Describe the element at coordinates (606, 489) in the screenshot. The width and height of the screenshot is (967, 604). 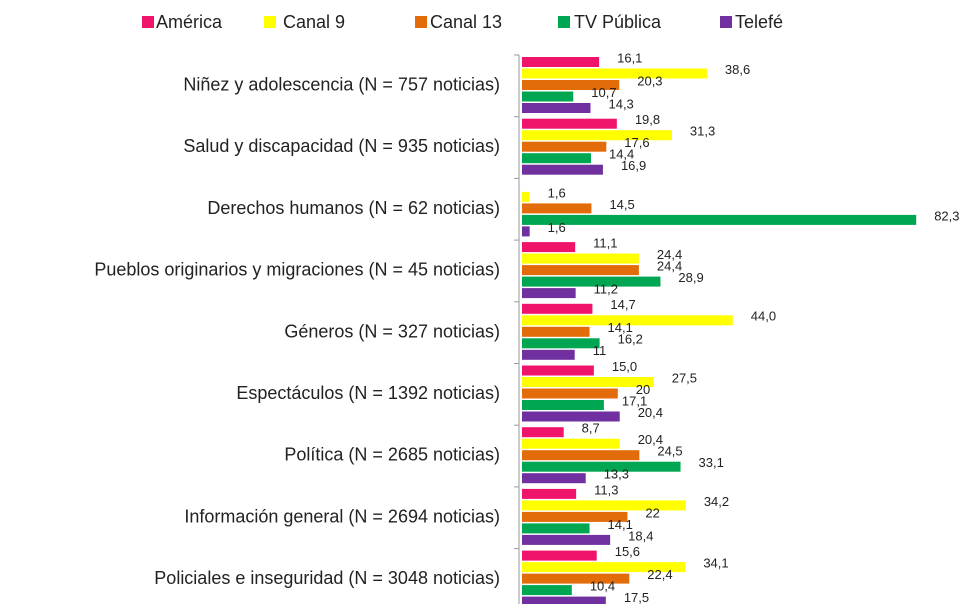
I see `data-label: 11,3` at that location.